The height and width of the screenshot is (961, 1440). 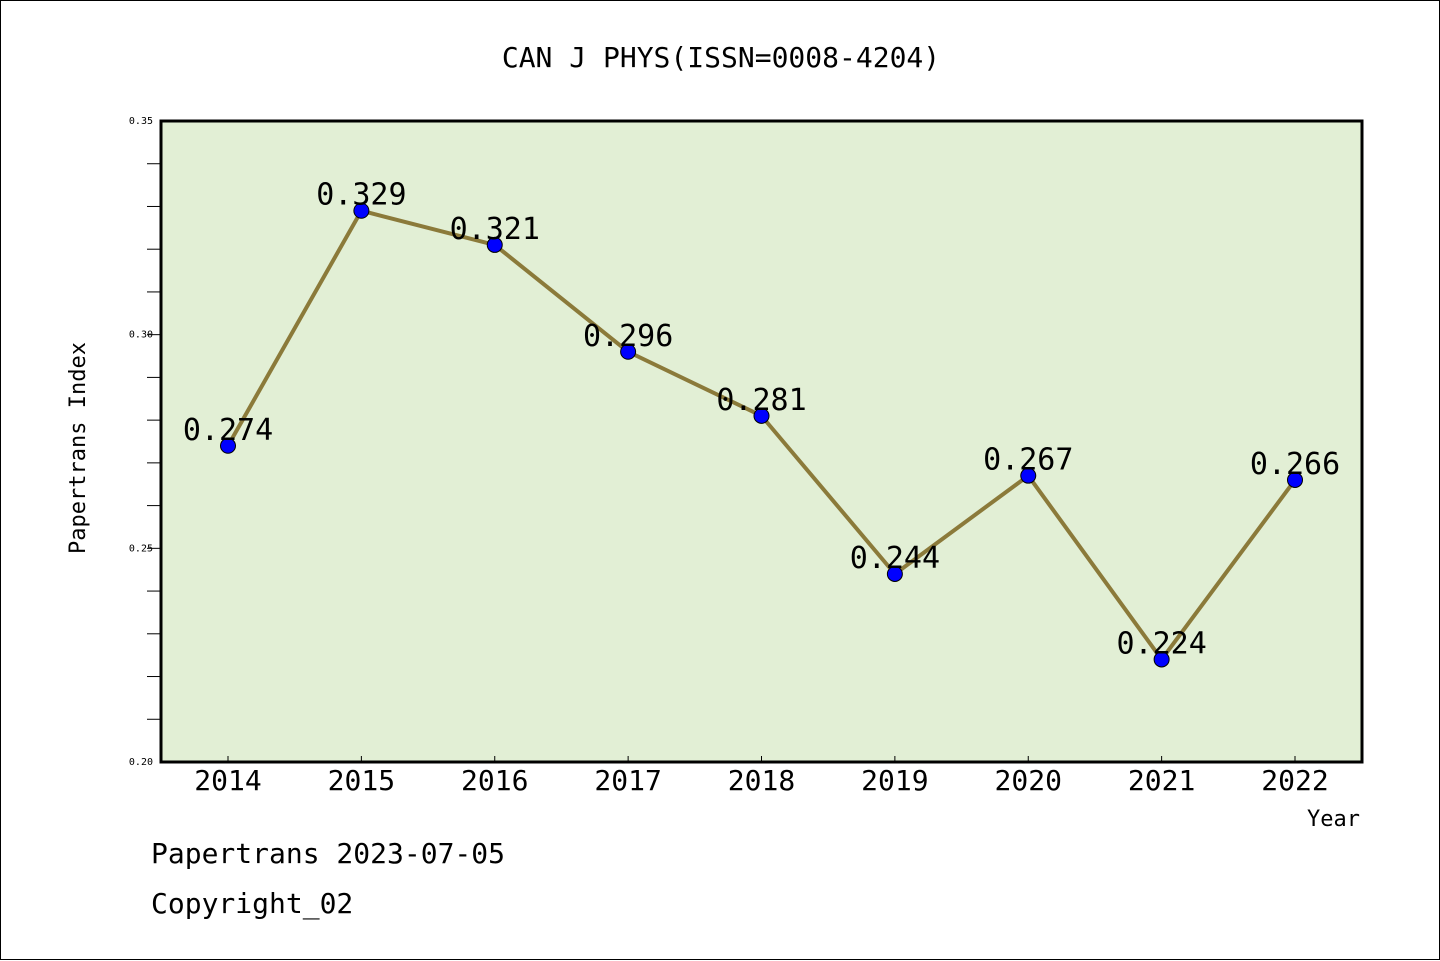 I want to click on data-label: 0.274, so click(x=228, y=430).